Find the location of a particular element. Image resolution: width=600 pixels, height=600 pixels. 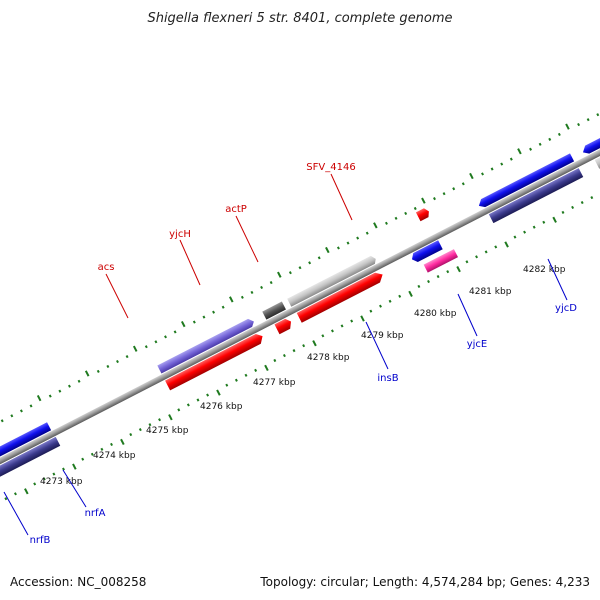

tick-label: 4282 kbp is located at coordinates (544, 270).